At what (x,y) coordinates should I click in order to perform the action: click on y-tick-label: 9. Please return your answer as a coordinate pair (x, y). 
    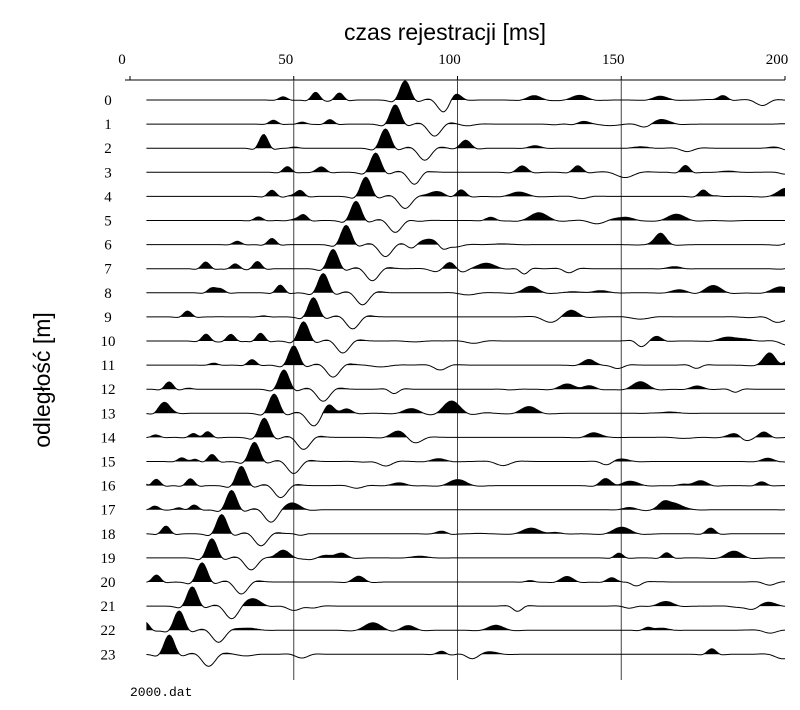
    Looking at the image, I should click on (108, 318).